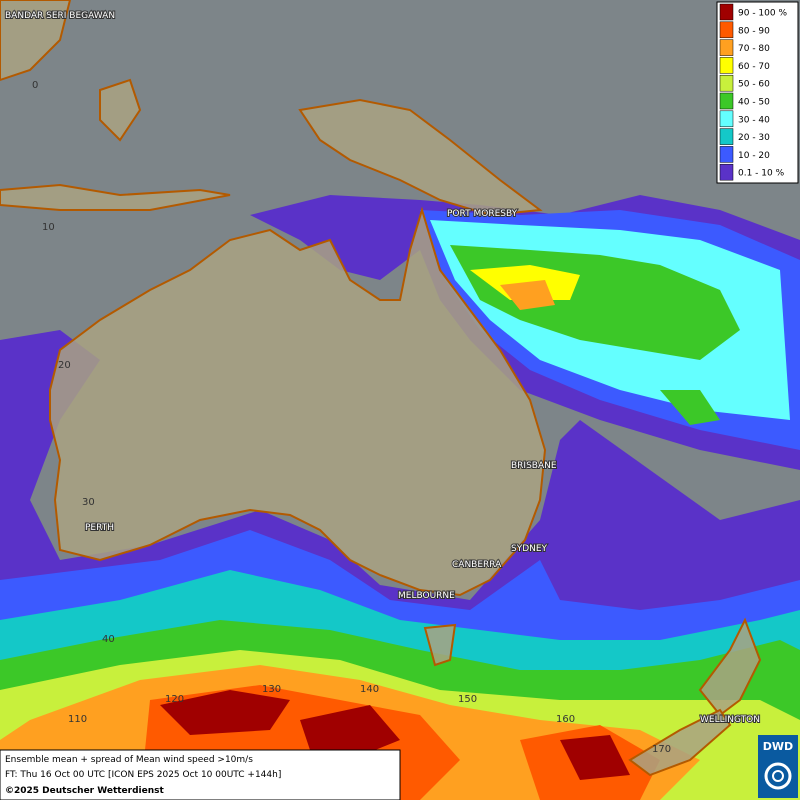 This screenshot has width=800, height=804. What do you see at coordinates (778, 746) in the screenshot?
I see `logo-text: DWD` at bounding box center [778, 746].